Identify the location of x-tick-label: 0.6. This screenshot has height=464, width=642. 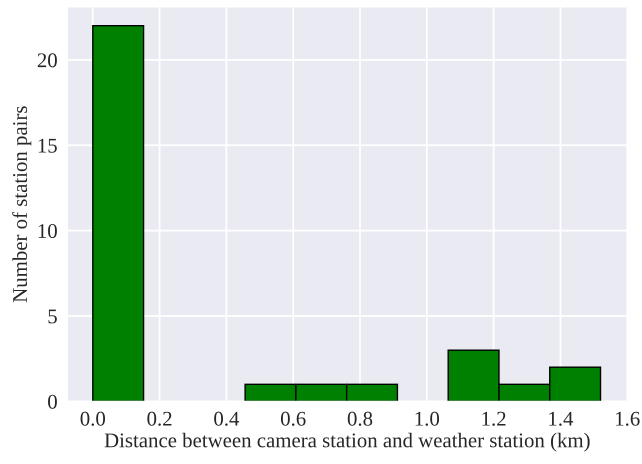
(293, 419).